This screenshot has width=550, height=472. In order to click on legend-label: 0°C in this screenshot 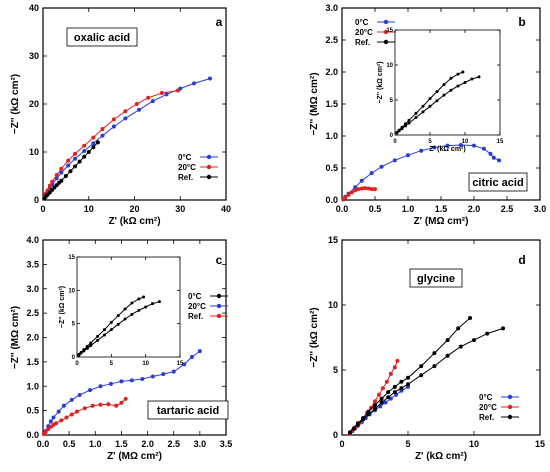, I will do `click(362, 22)`.